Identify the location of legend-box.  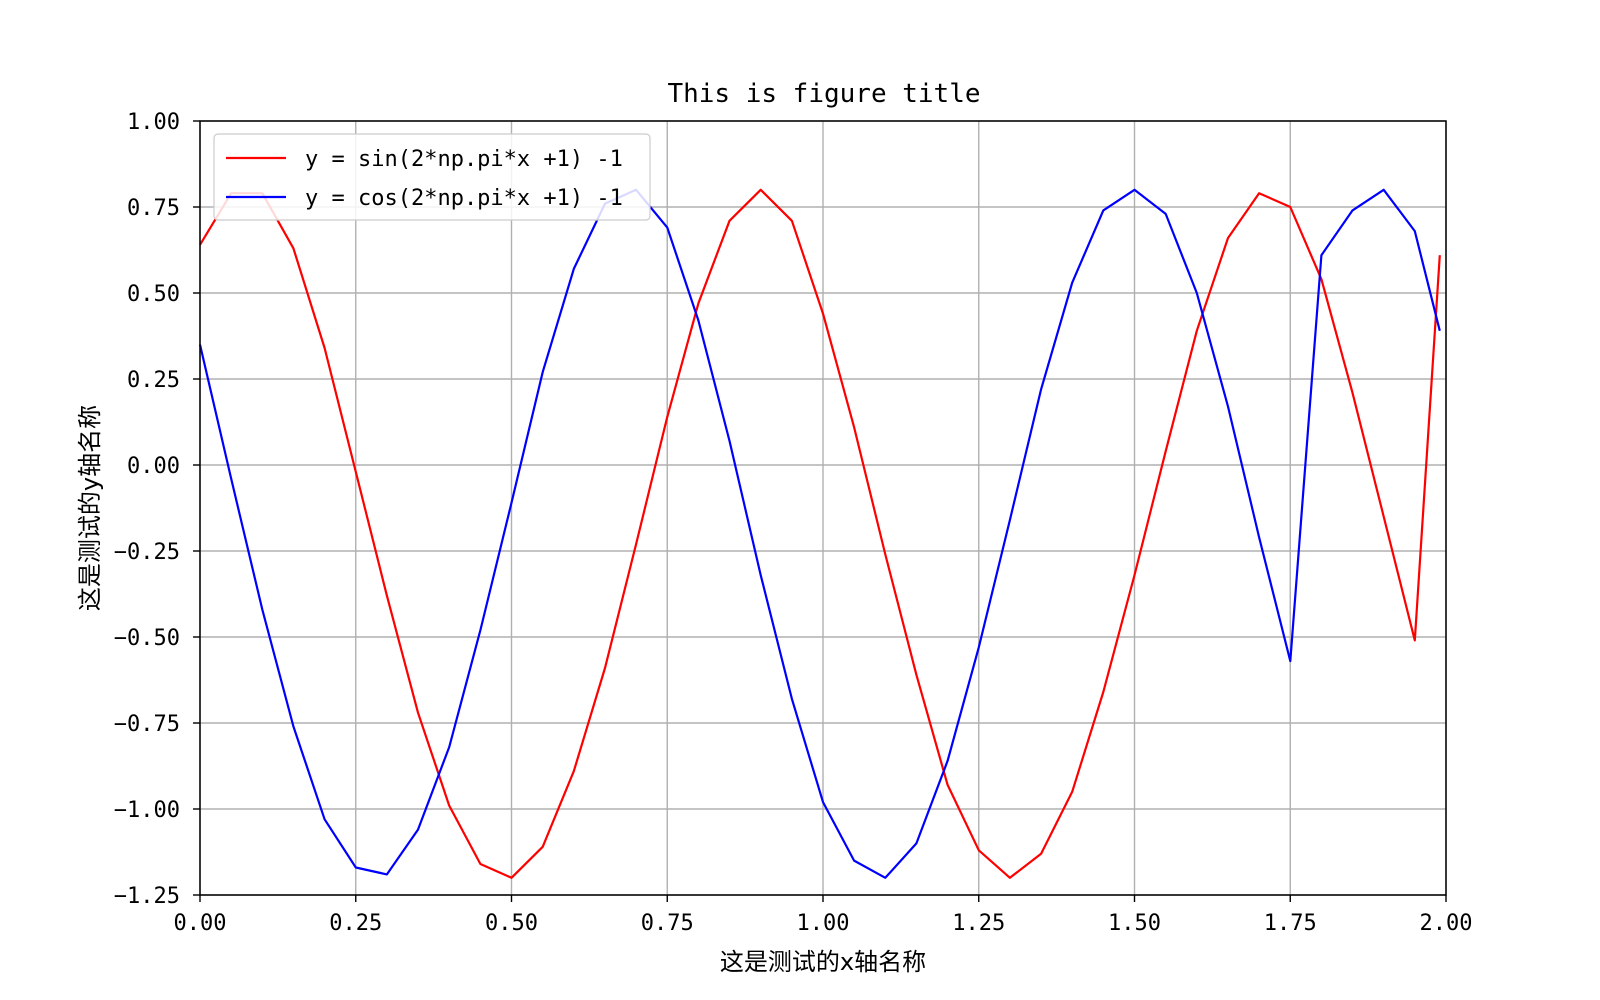
(432, 177).